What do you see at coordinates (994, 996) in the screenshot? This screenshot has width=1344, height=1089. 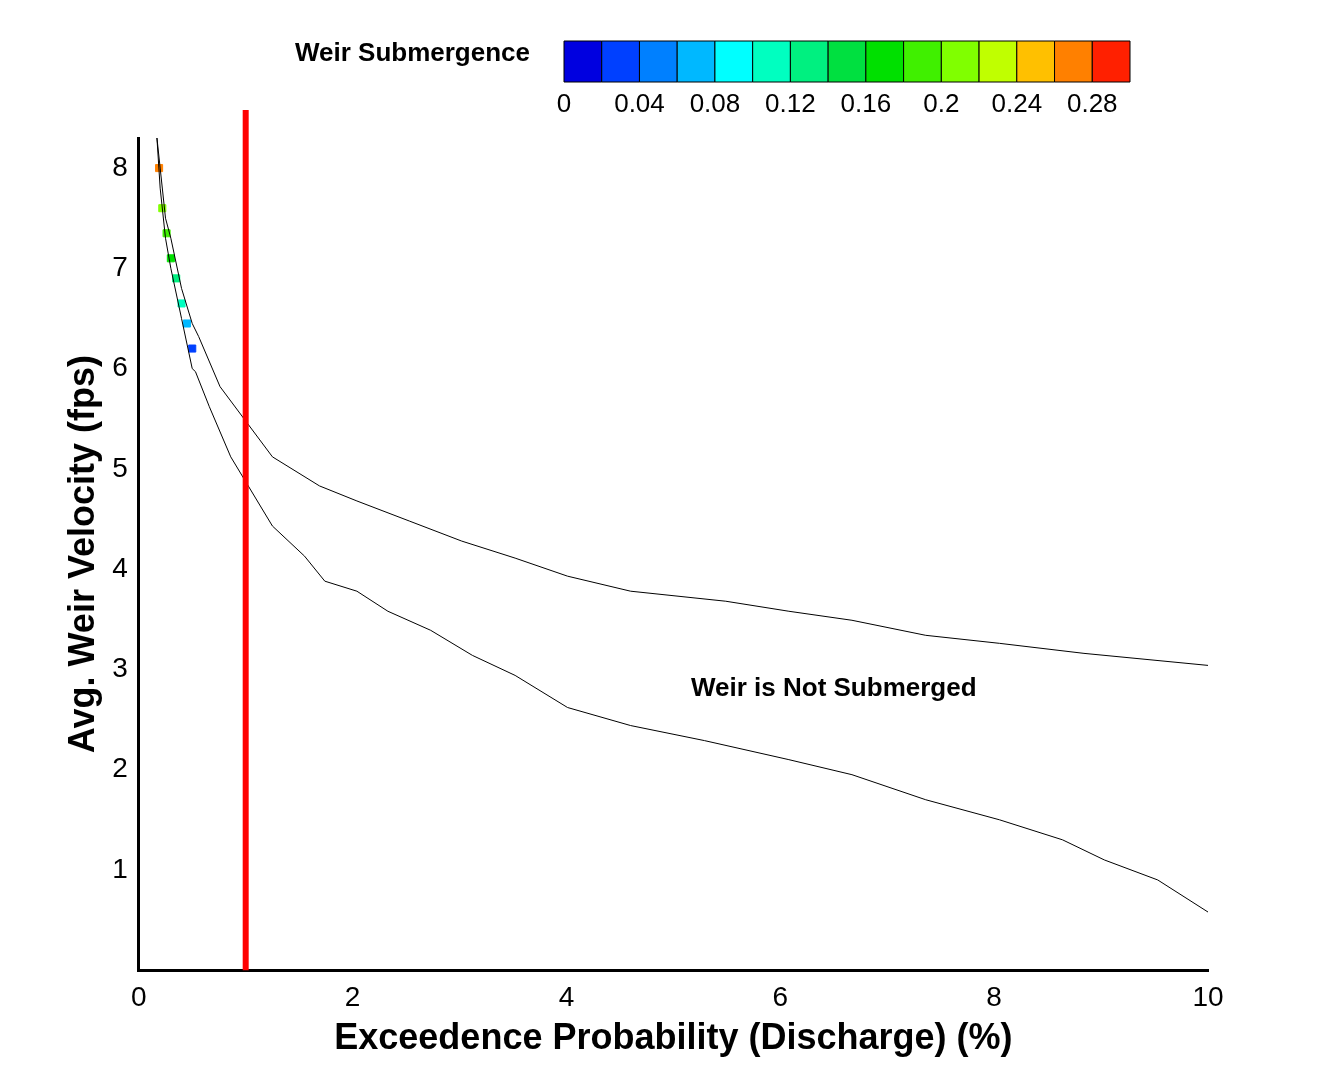 I see `x-tick-label: 8` at bounding box center [994, 996].